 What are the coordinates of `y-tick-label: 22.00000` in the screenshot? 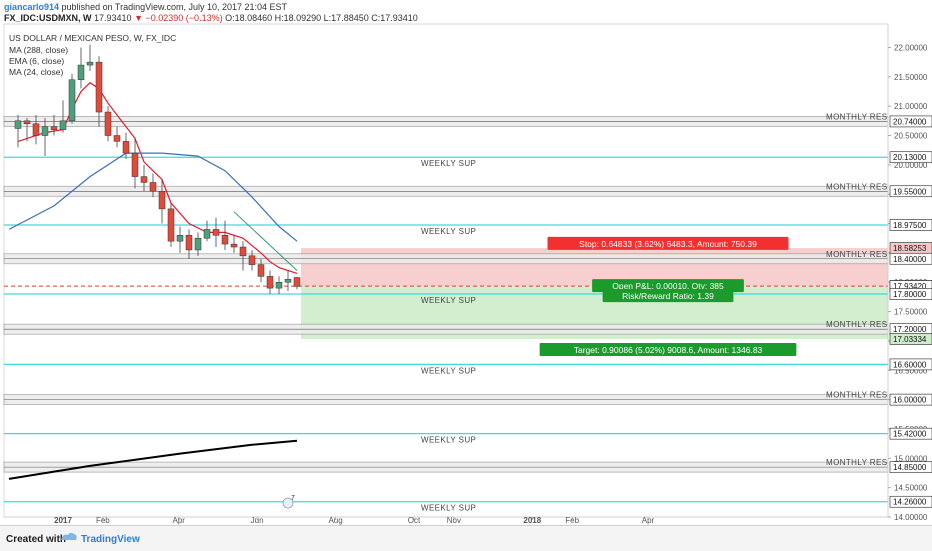 It's located at (911, 47).